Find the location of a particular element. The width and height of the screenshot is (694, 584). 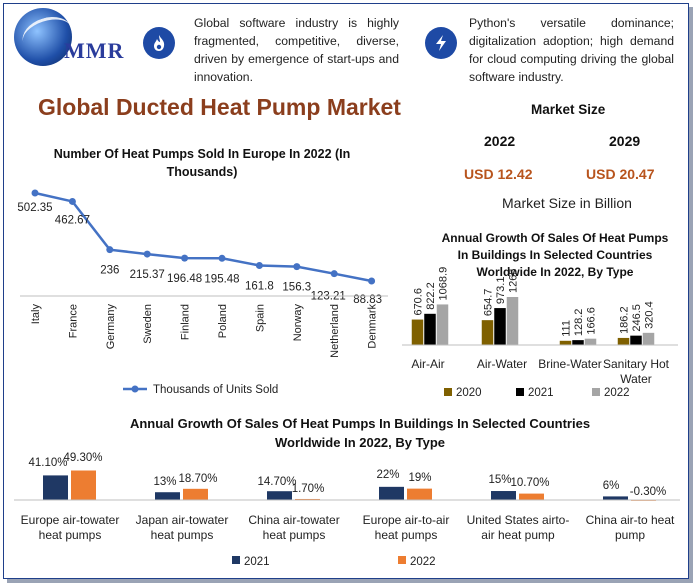

legend-label: 2020 is located at coordinates (469, 393).